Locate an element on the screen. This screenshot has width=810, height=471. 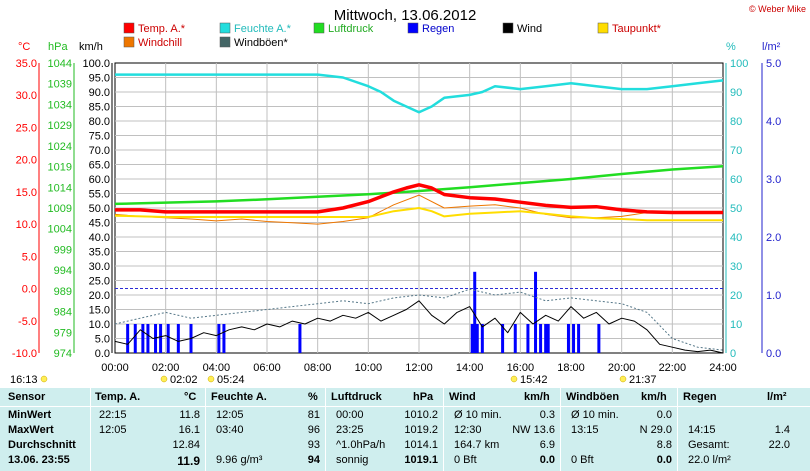
table-cell-hum-time: 12:05 is located at coordinates (230, 415).